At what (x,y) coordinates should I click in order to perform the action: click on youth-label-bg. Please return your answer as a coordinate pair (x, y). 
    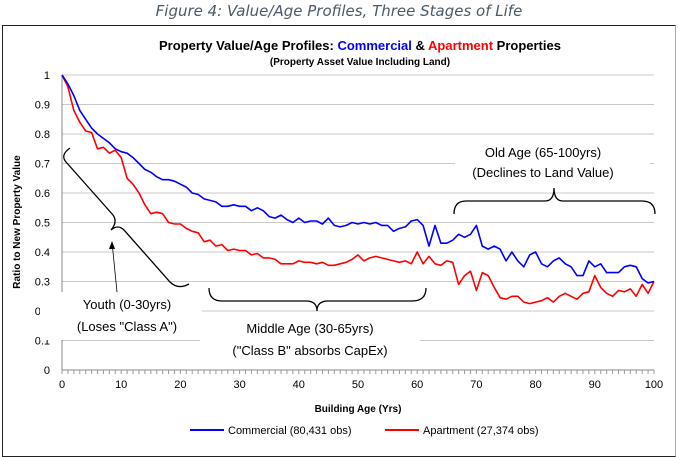
    Looking at the image, I should click on (121, 316).